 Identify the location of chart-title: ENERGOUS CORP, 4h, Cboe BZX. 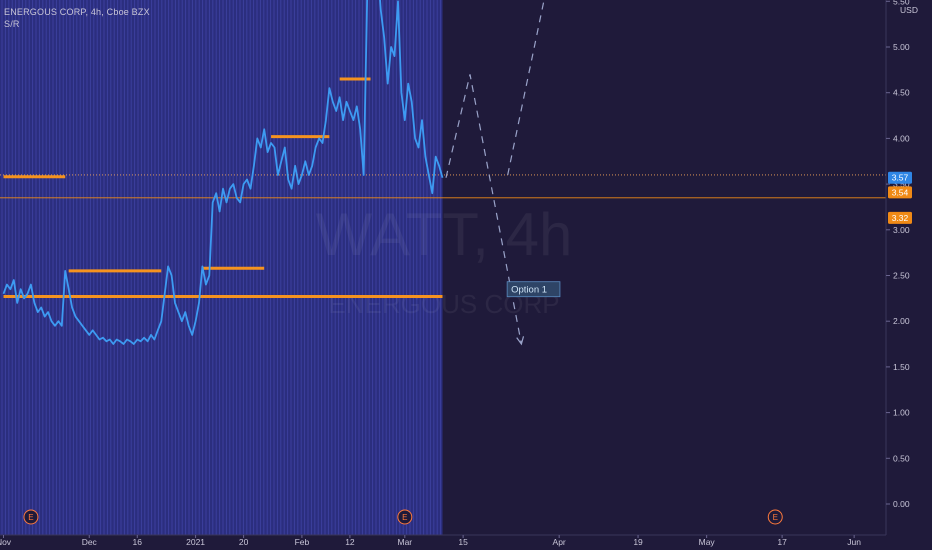
(77, 12).